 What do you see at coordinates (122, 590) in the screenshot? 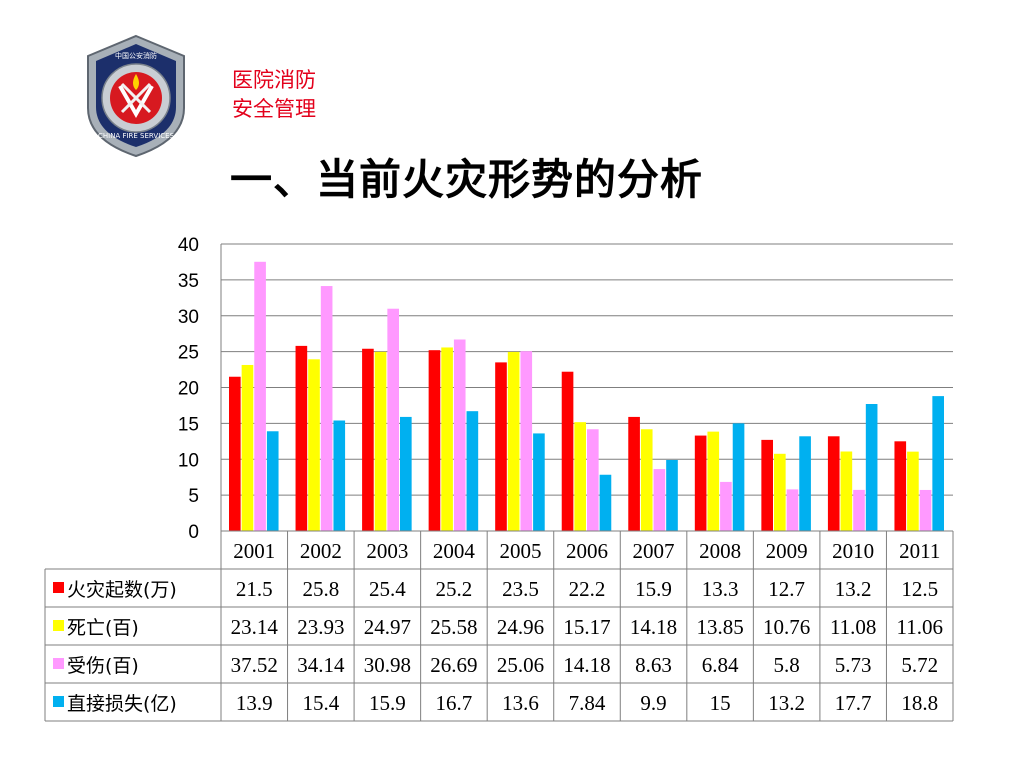
I see `legend-label-series-1: 火灾起数(万)` at bounding box center [122, 590].